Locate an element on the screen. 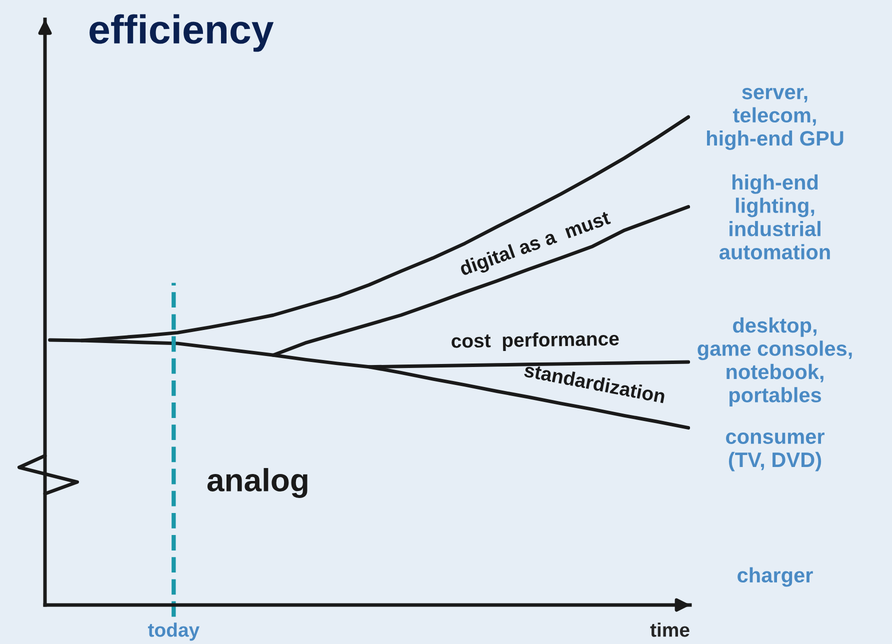  text: charger is located at coordinates (775, 577).